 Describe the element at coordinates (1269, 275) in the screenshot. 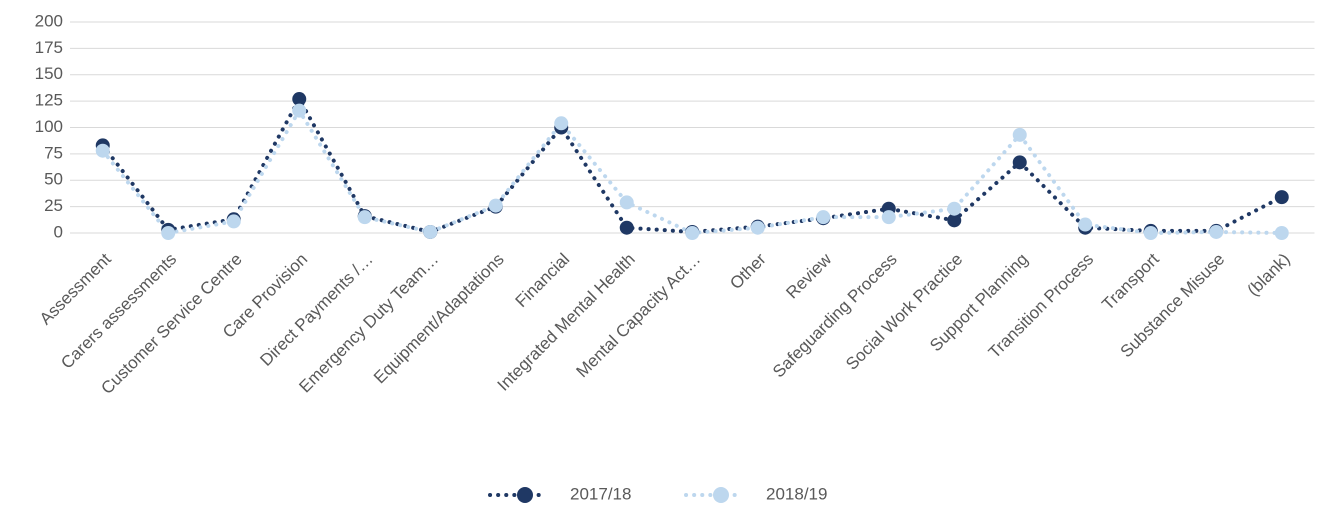

I see `x-tick-label: (blank)` at that location.